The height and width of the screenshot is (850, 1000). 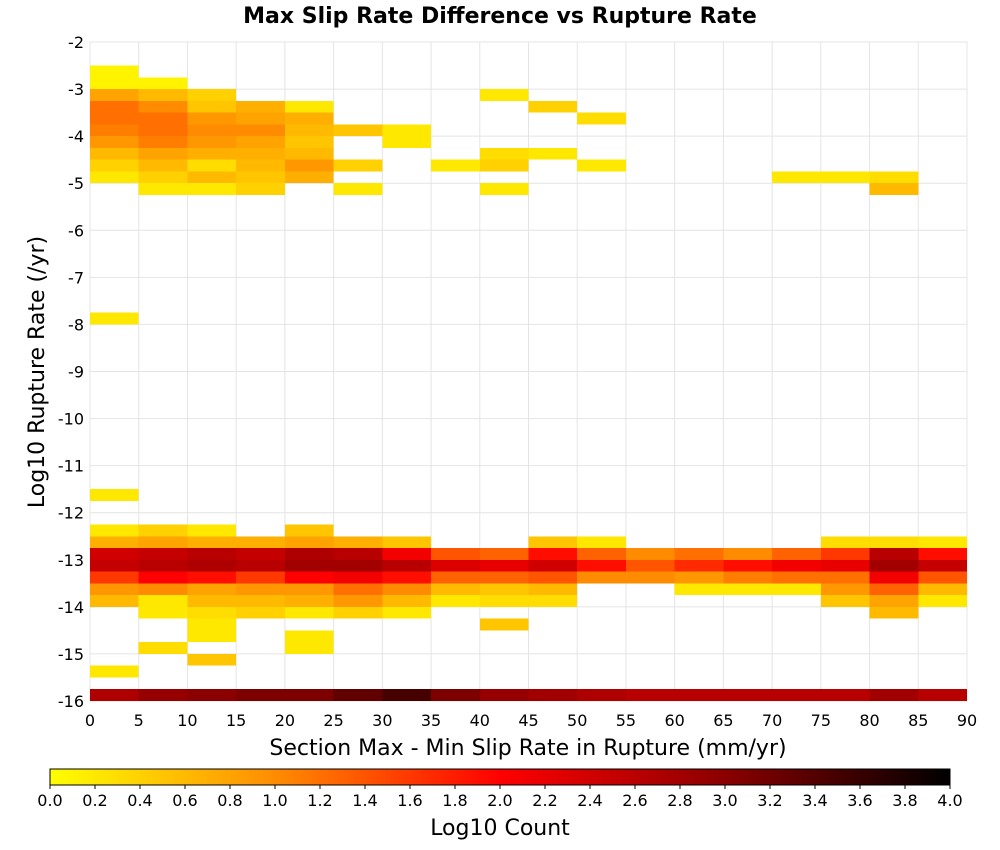 What do you see at coordinates (285, 720) in the screenshot?
I see `x-tick-label: 20` at bounding box center [285, 720].